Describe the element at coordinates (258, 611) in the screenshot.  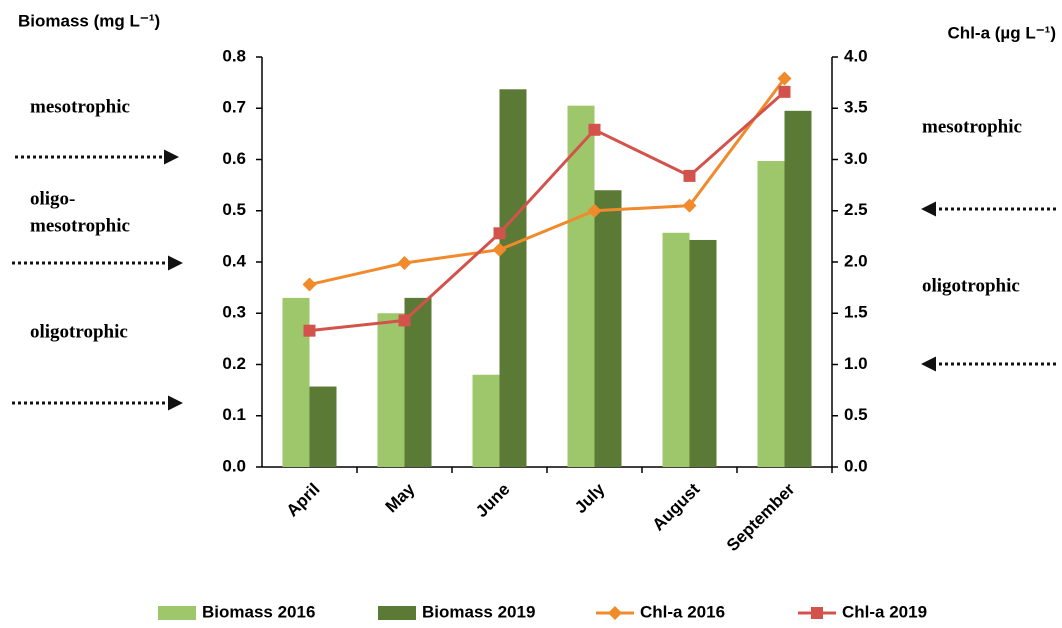
I see `legend-label: Biomass 2016` at that location.